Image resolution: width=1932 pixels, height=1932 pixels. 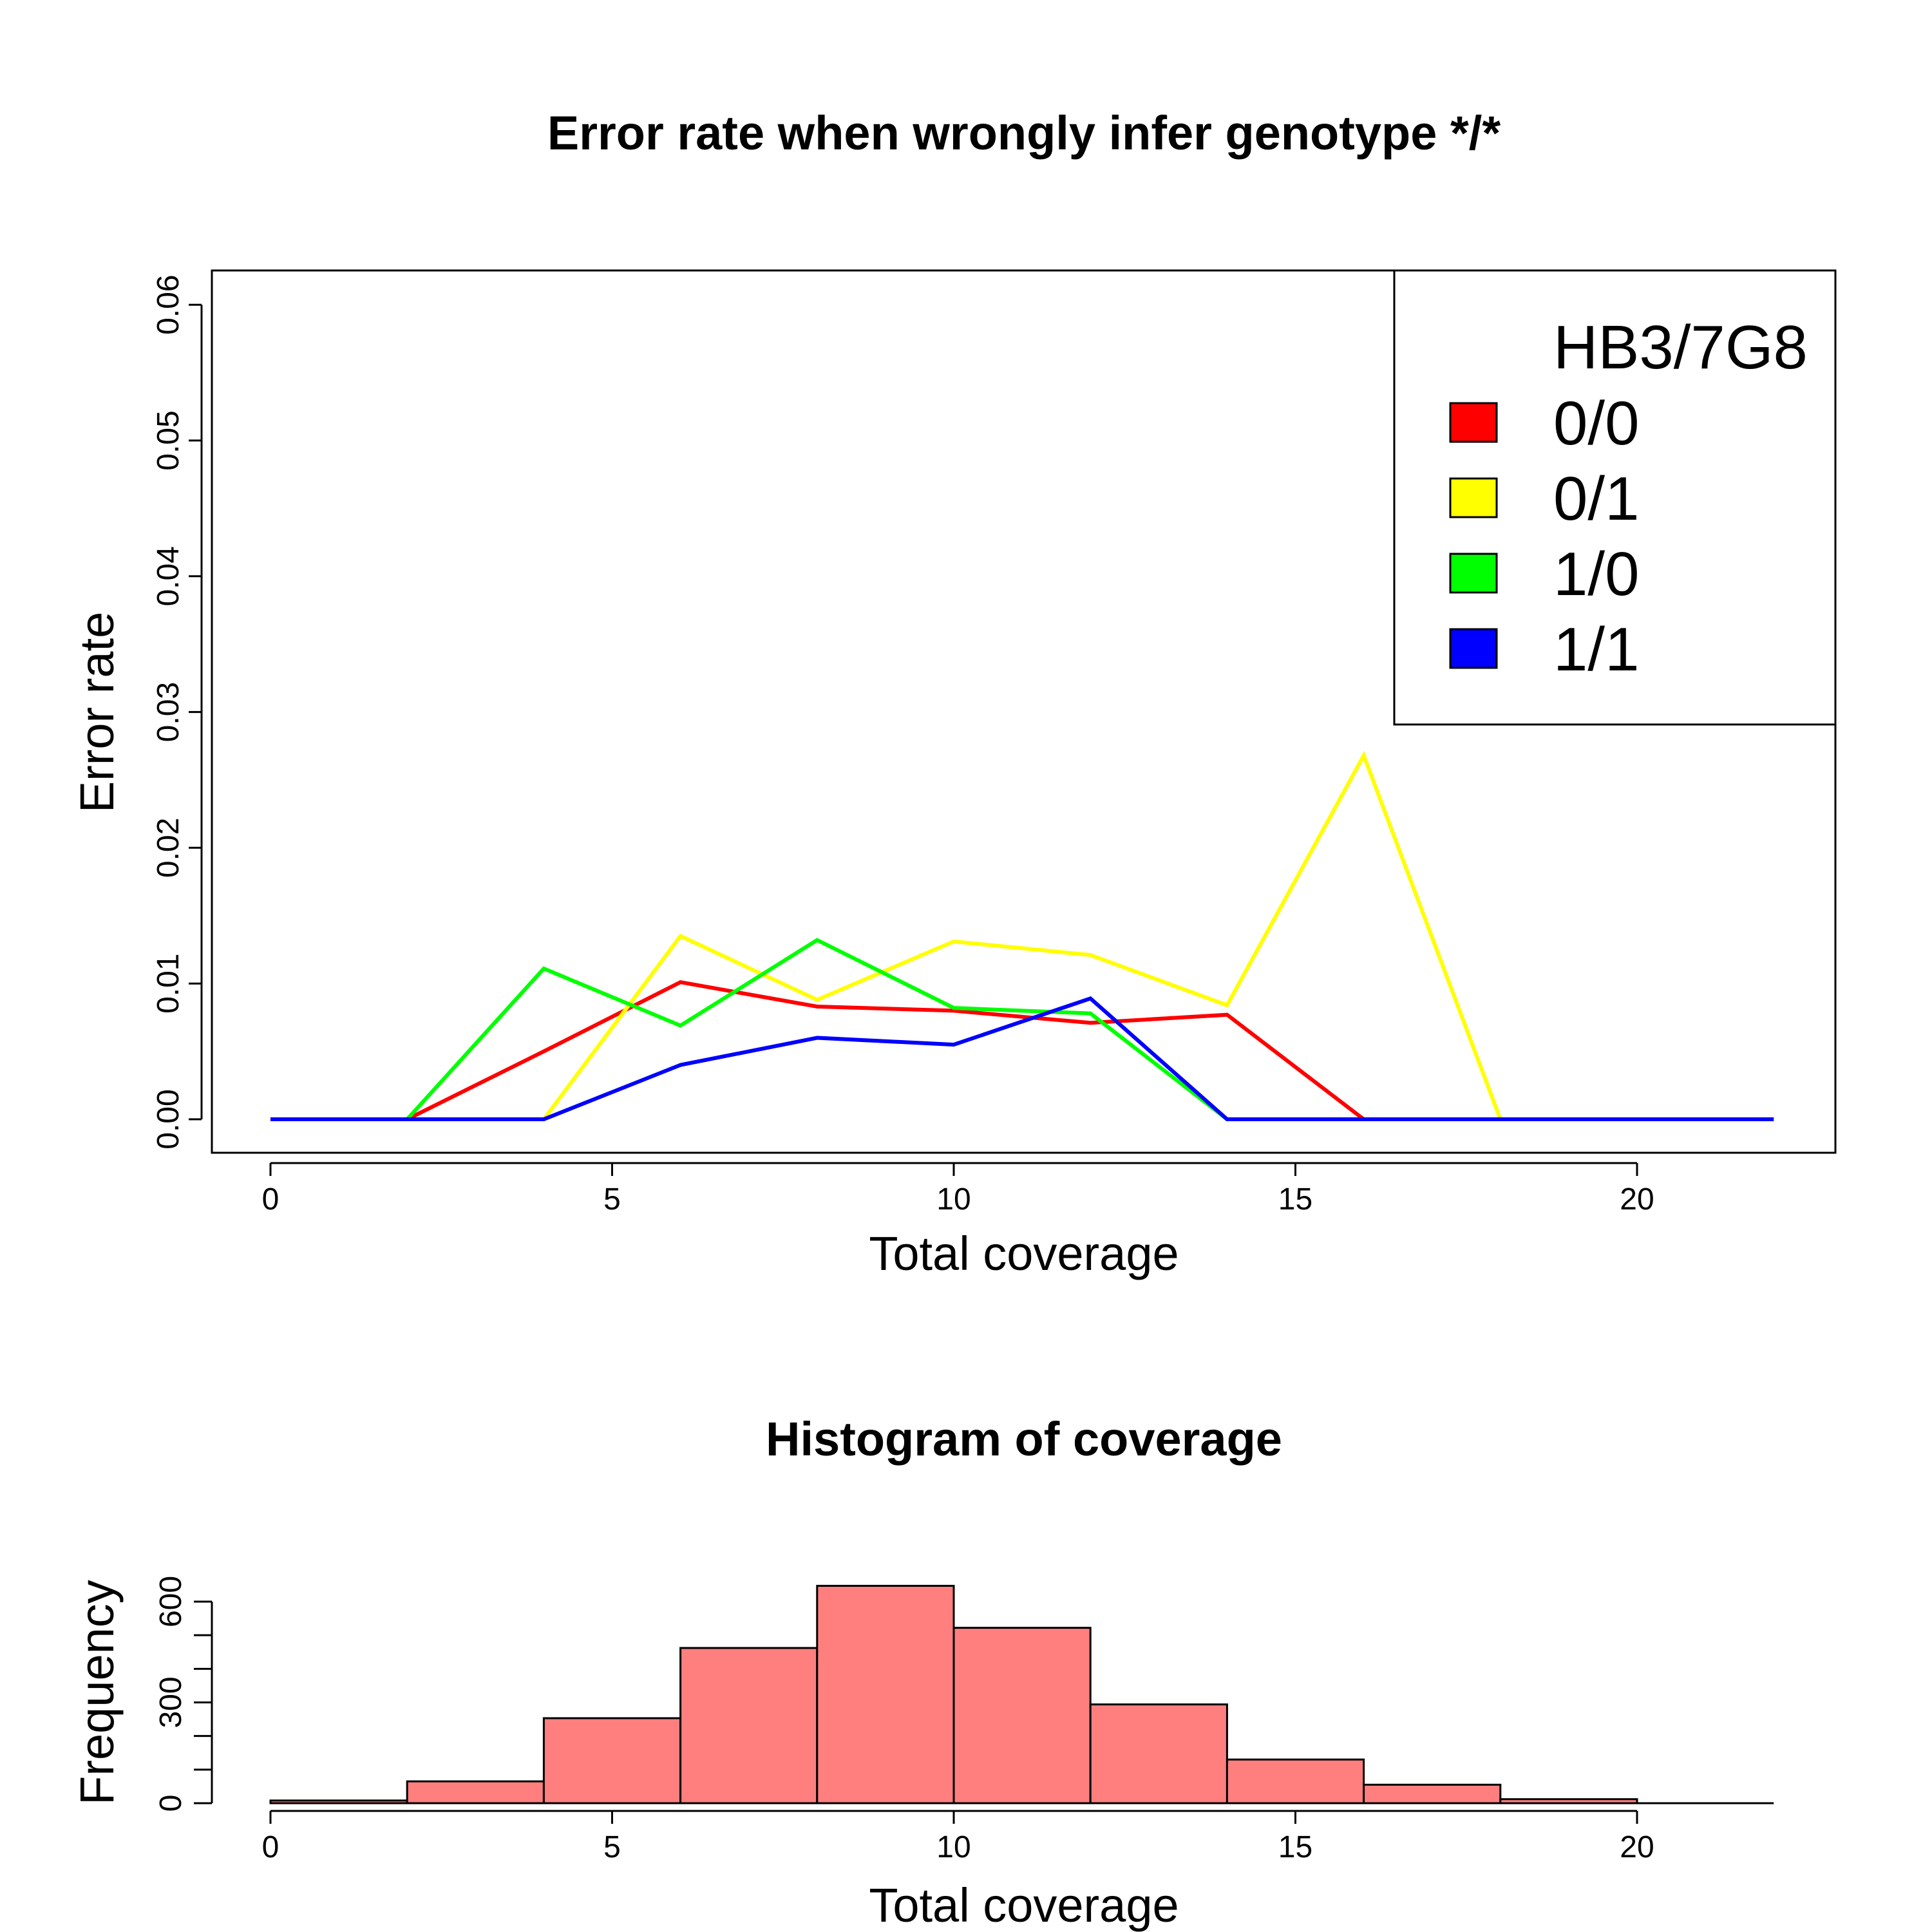 I want to click on line-chart-y-tick-label: 0.01, so click(x=168, y=983).